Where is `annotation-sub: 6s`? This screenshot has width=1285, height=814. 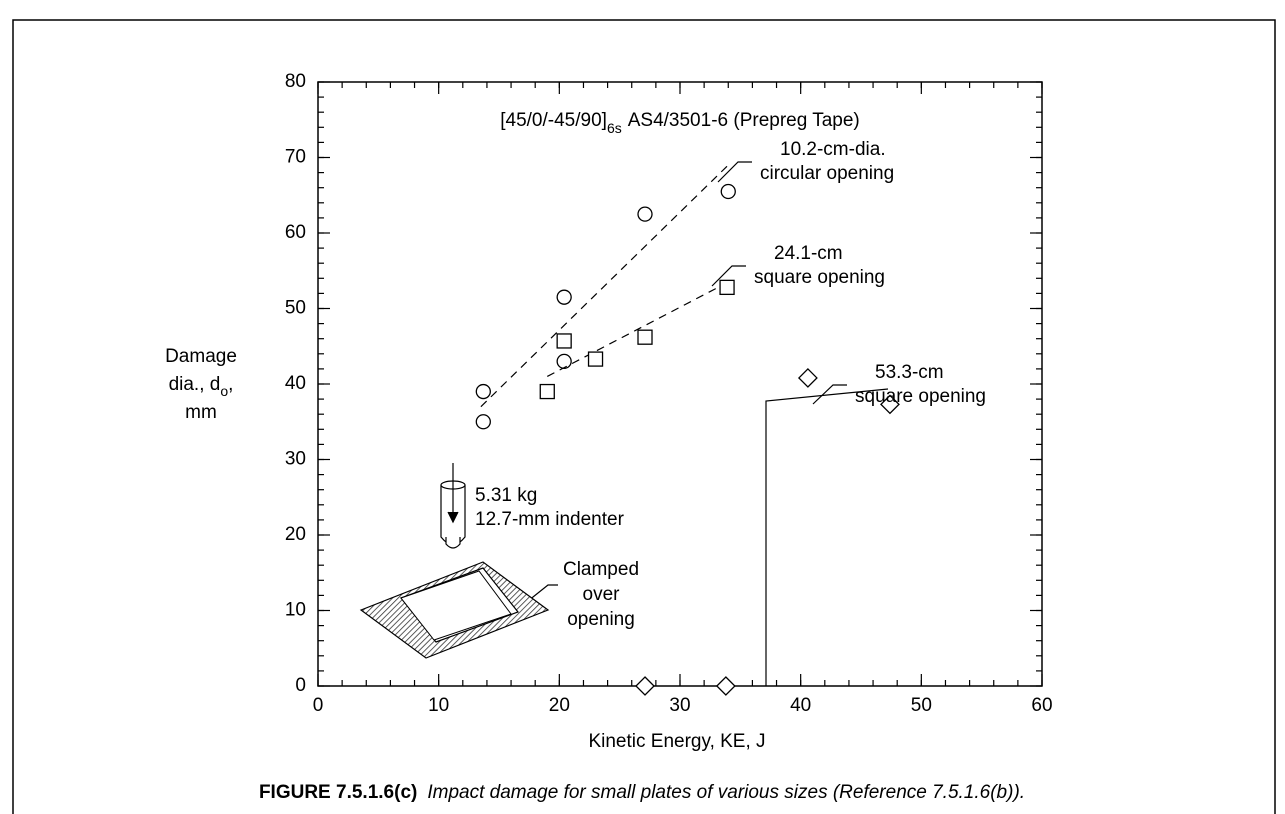
annotation-sub: 6s is located at coordinates (614, 128).